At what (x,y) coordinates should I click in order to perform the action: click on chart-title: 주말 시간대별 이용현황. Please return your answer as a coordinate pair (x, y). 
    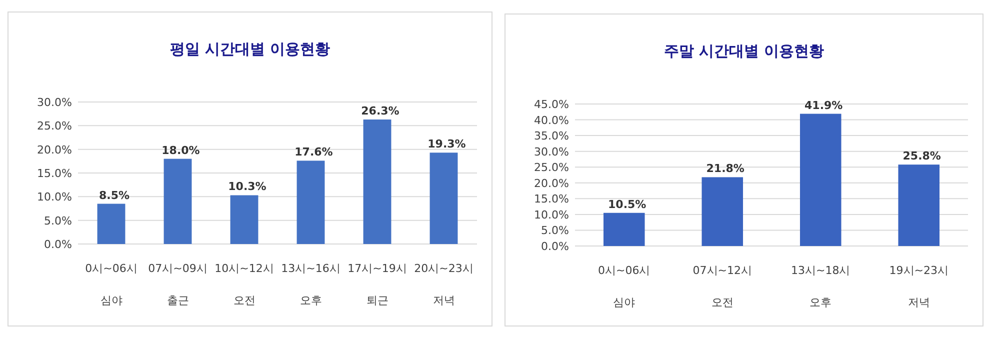
    Looking at the image, I should click on (744, 51).